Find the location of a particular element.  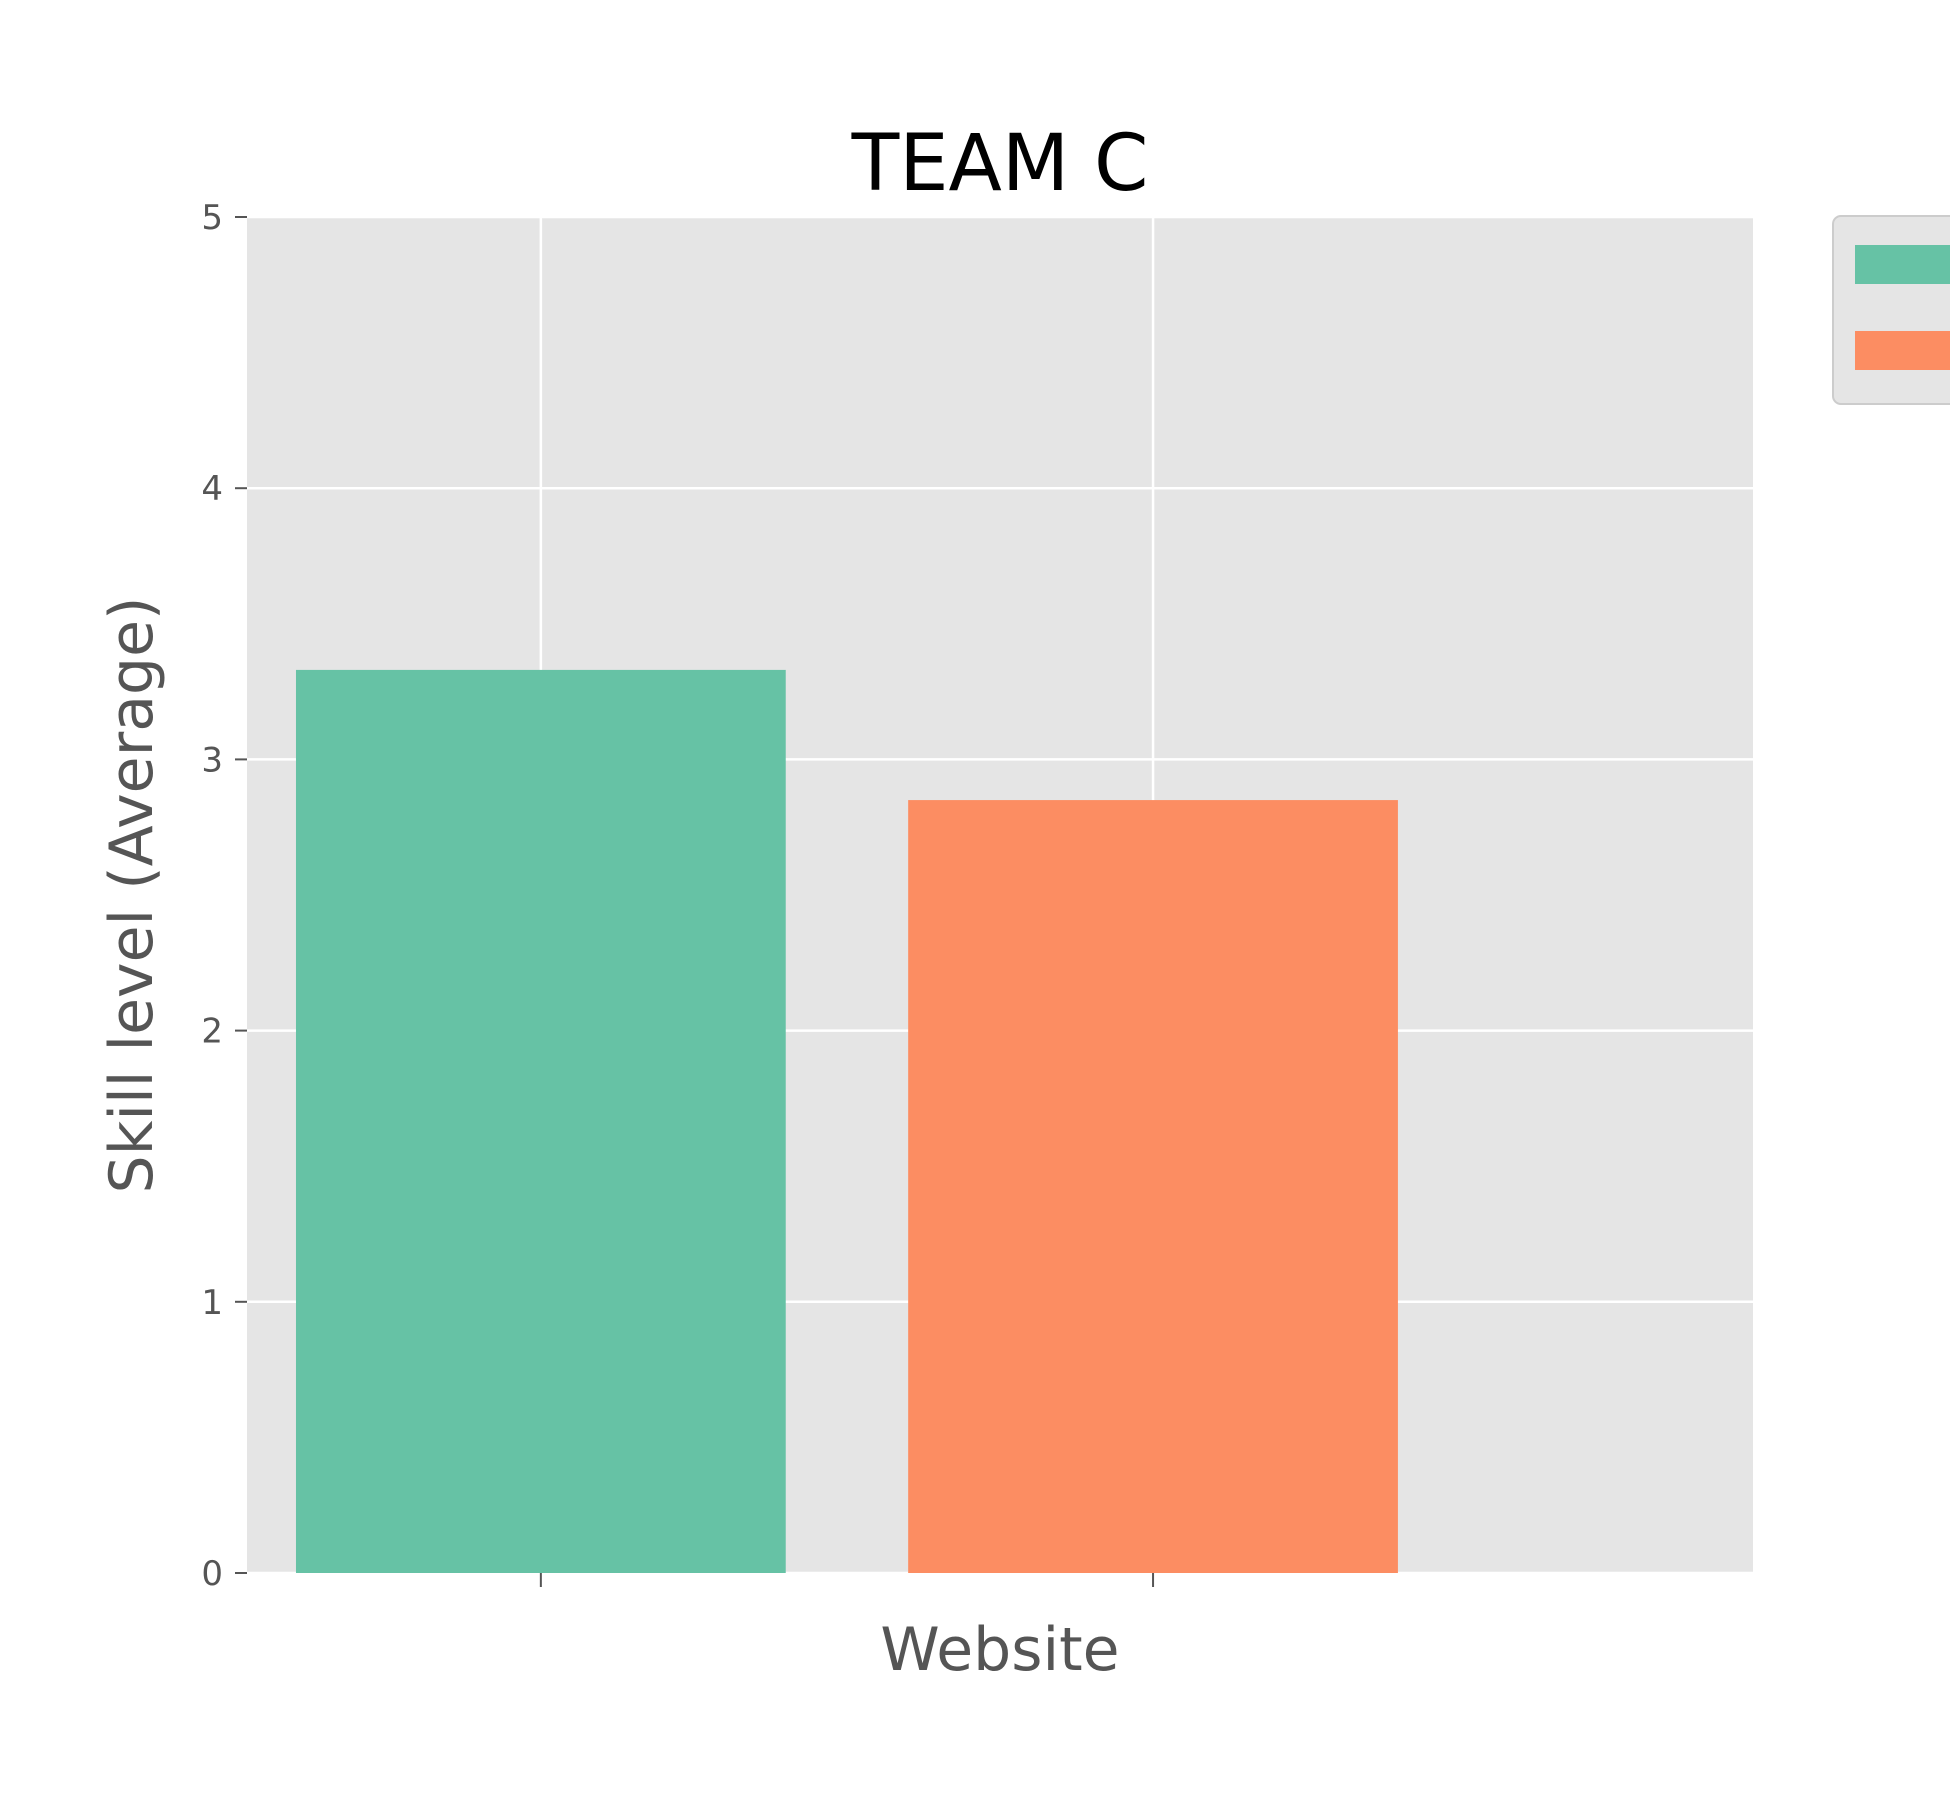

y-tick-label: 4 is located at coordinates (212, 489).